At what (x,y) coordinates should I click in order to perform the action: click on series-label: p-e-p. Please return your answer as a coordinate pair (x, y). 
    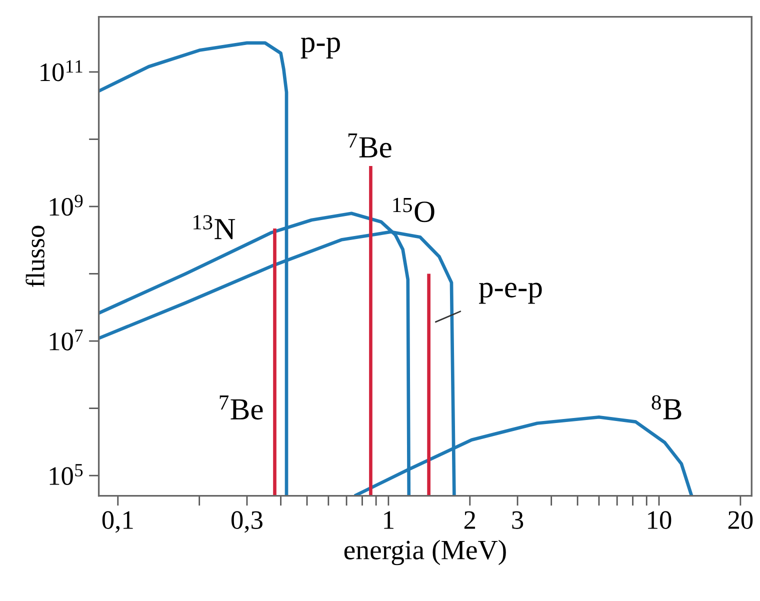
    Looking at the image, I should click on (510, 293).